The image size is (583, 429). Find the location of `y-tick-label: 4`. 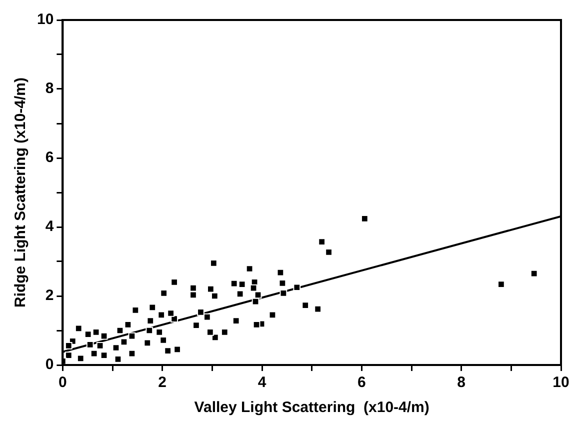

y-tick-label: 4 is located at coordinates (49, 227).